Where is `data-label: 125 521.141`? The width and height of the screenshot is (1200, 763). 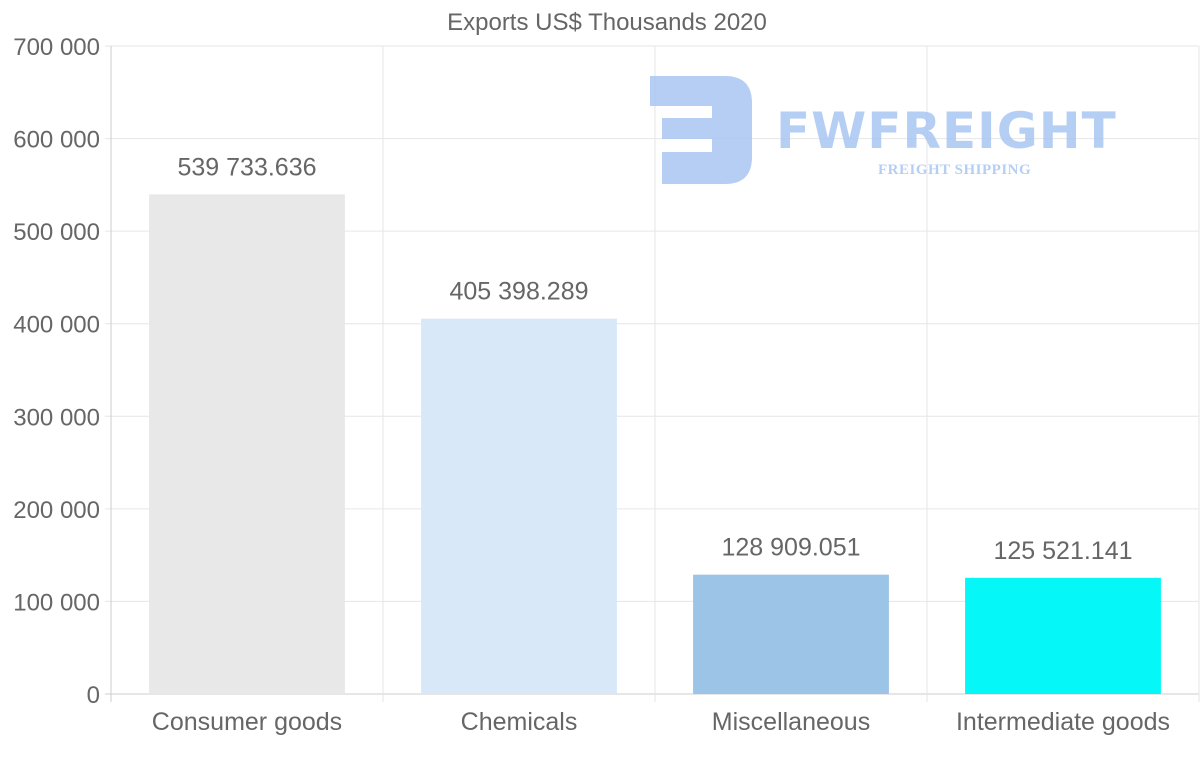
data-label: 125 521.141 is located at coordinates (1062, 551).